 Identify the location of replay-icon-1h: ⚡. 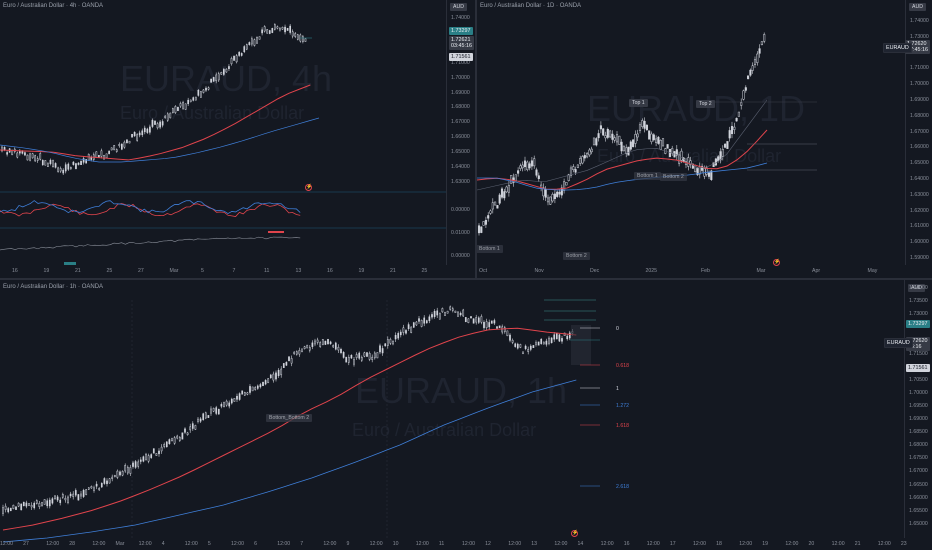
(575, 533).